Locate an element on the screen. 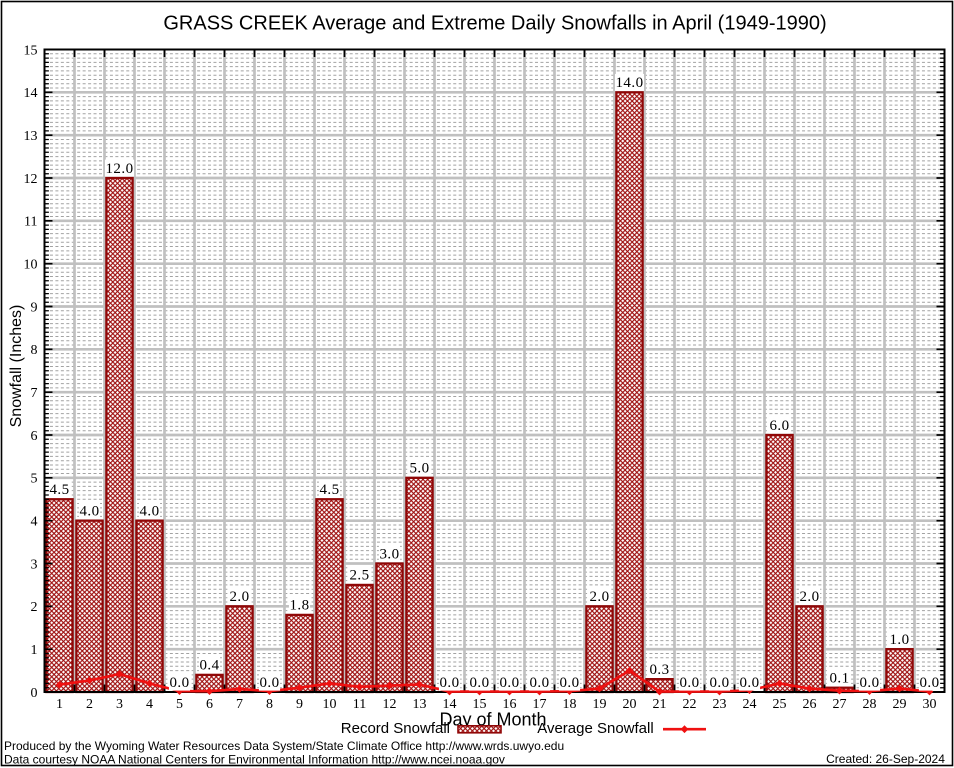 The width and height of the screenshot is (954, 768). svg-text: 20 is located at coordinates (630, 704).